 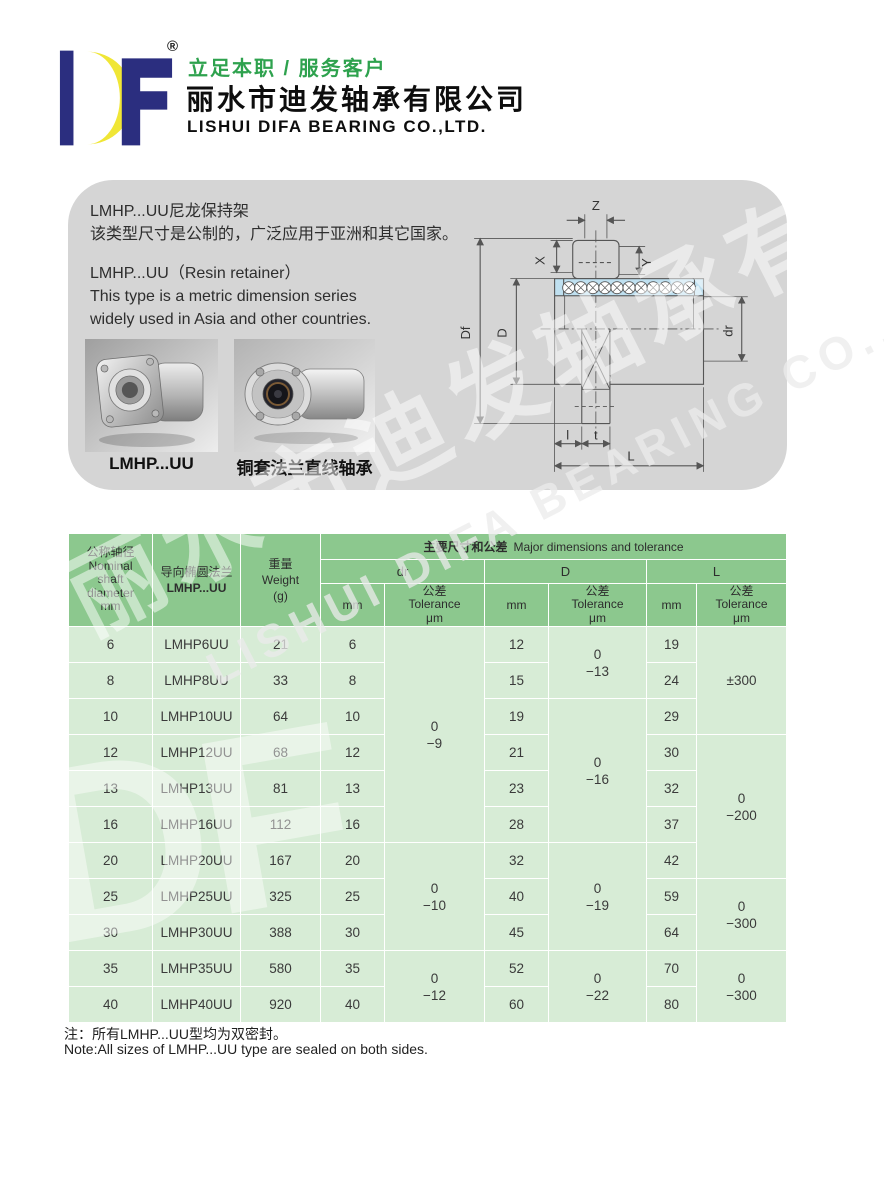 I want to click on cell-d-tolerance: 0 −16, so click(x=597, y=770).